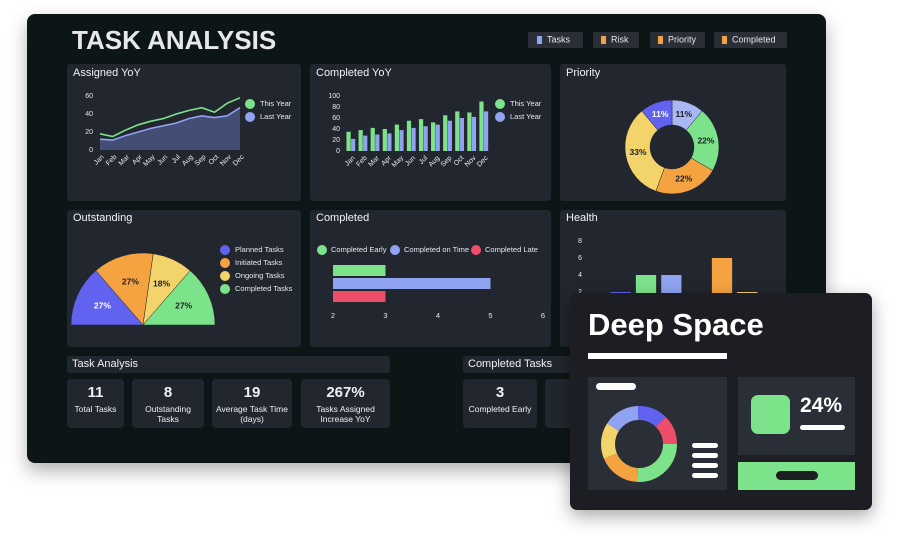 The height and width of the screenshot is (552, 900). What do you see at coordinates (797, 475) in the screenshot?
I see `pill-decor` at bounding box center [797, 475].